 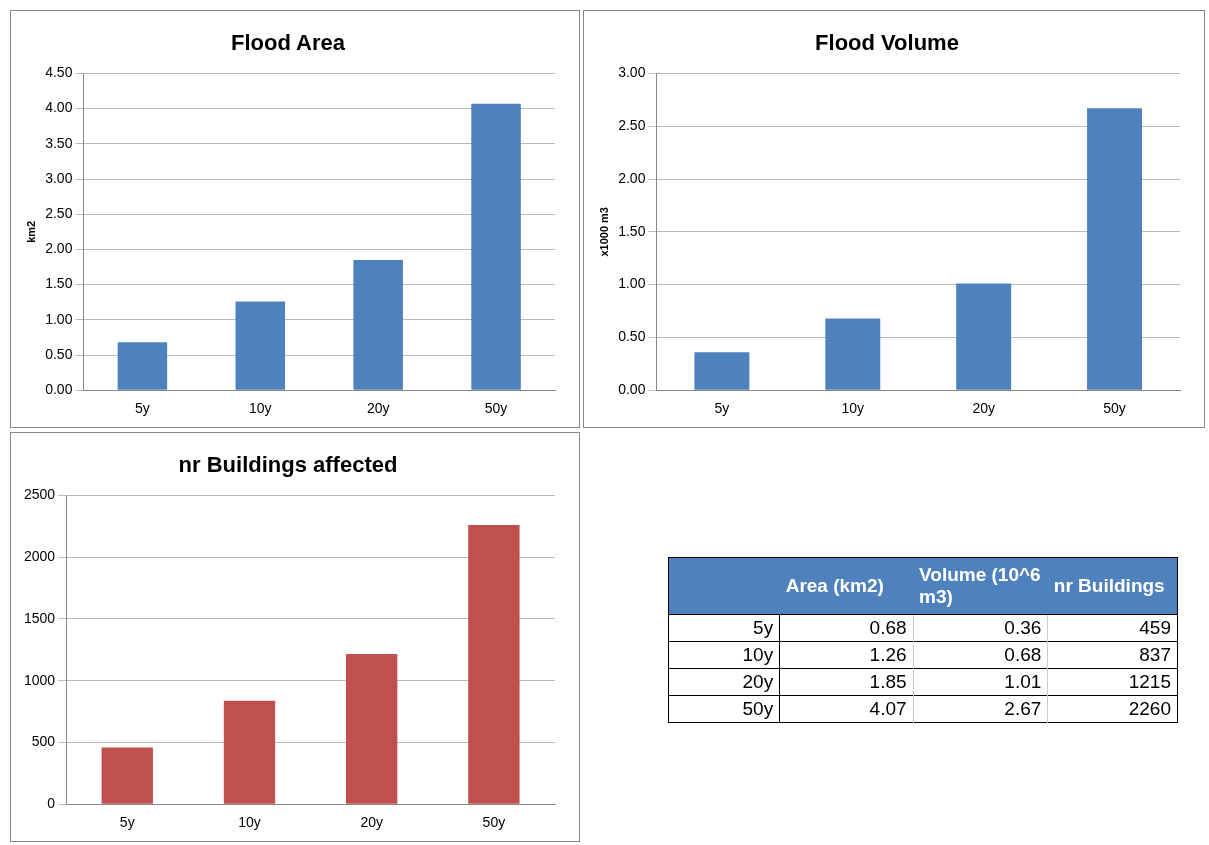 What do you see at coordinates (288, 43) in the screenshot?
I see `chart-title: Flood Area` at bounding box center [288, 43].